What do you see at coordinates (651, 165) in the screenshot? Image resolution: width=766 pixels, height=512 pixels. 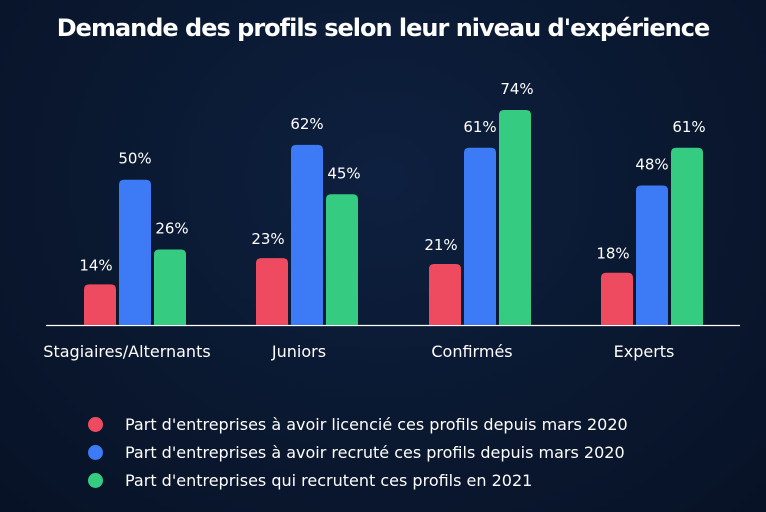 I see `data-label-2-4: 48%` at bounding box center [651, 165].